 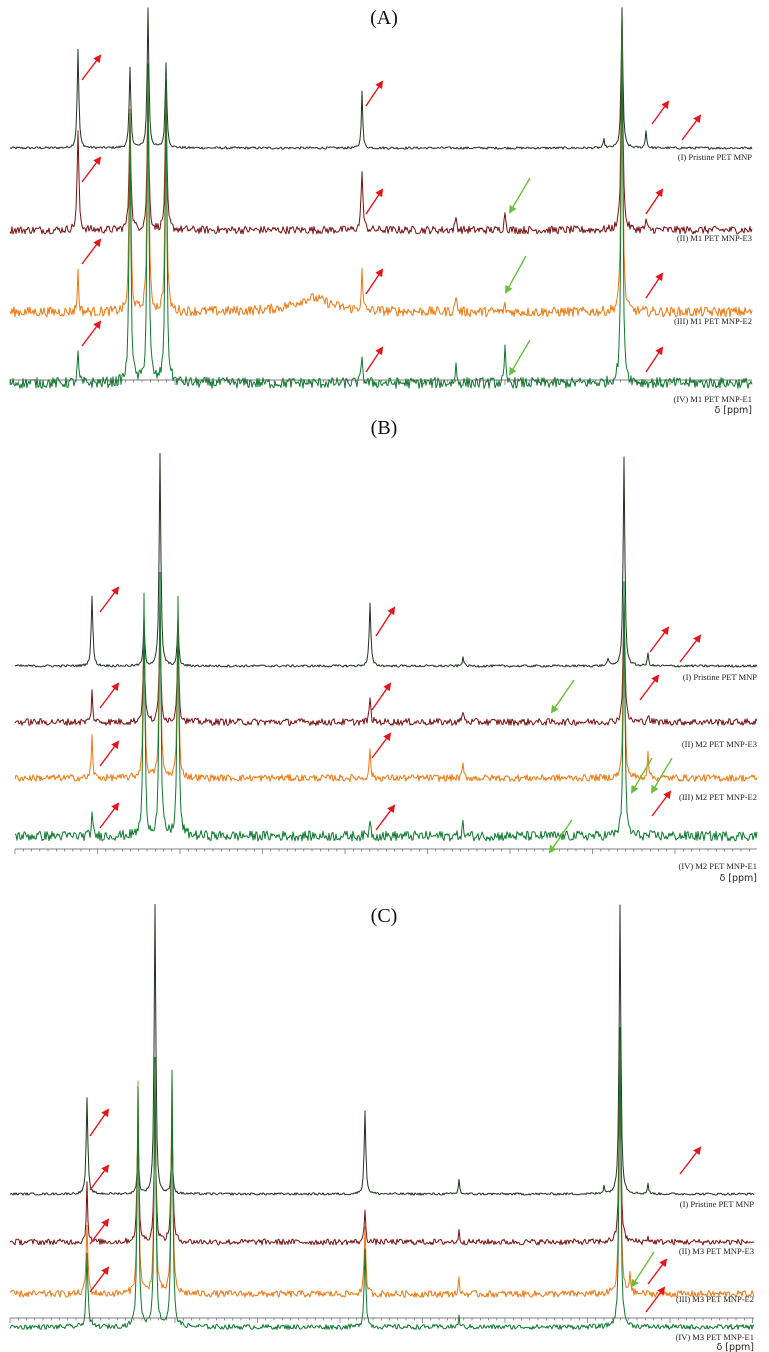 I want to click on panel-a-axis-label: δ [ppm], so click(x=733, y=410).